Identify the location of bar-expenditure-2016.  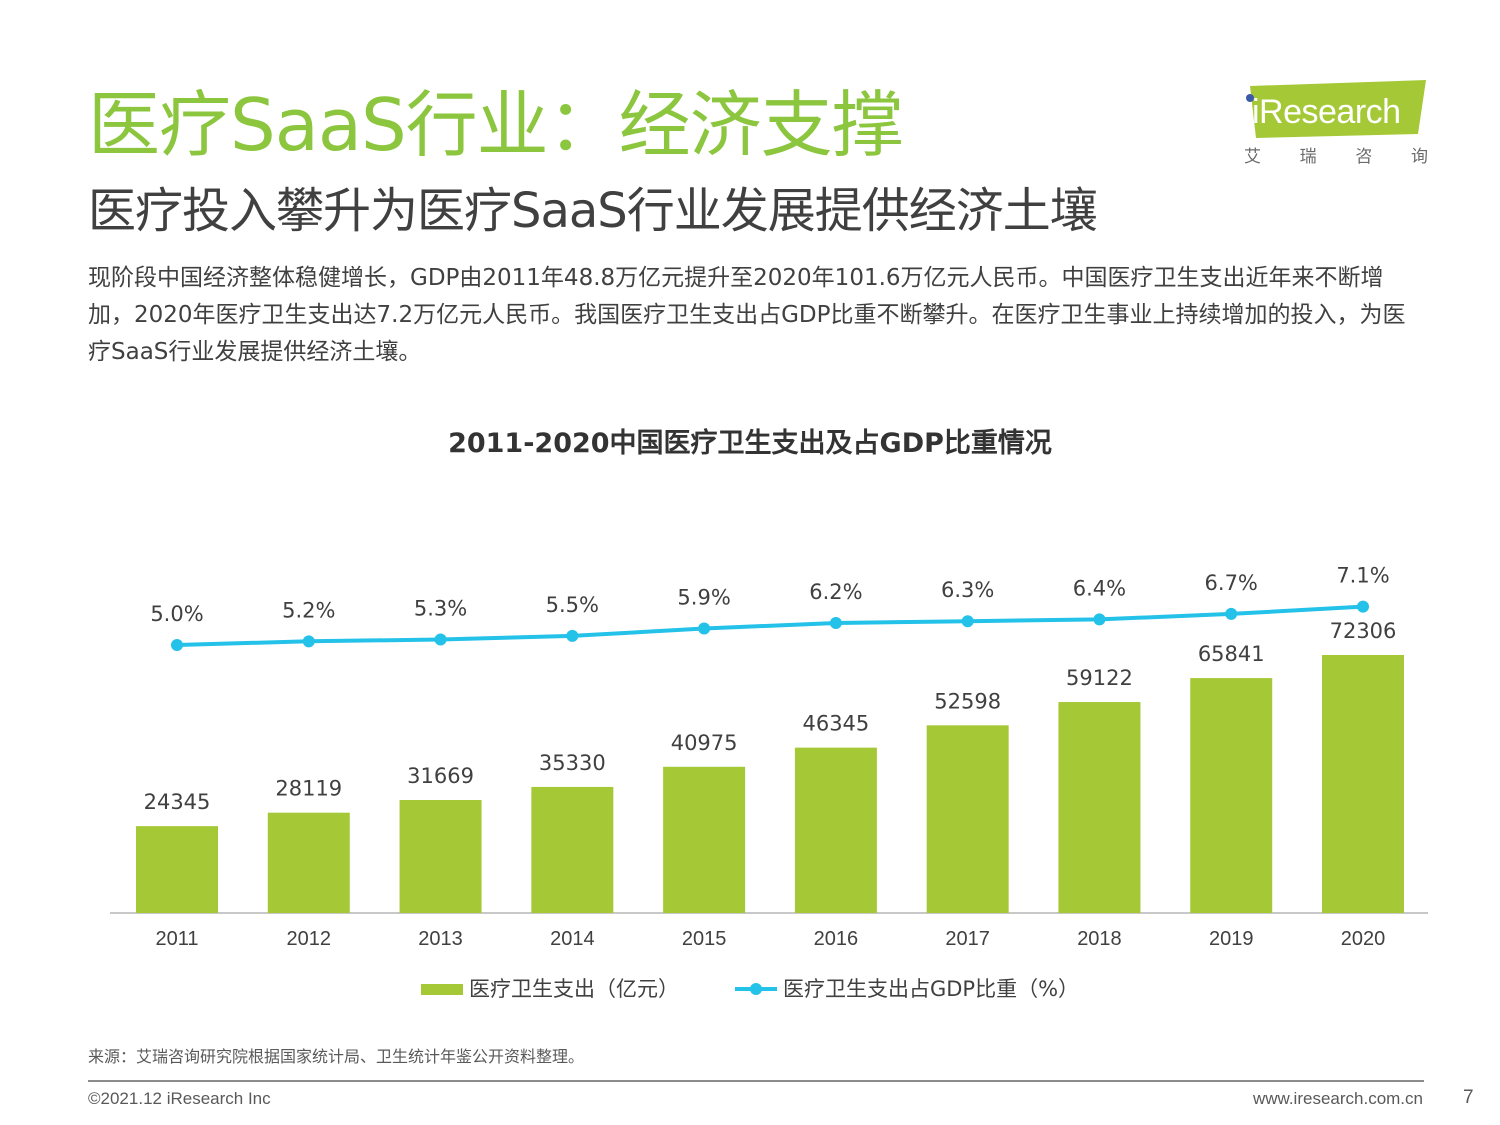
(835, 830).